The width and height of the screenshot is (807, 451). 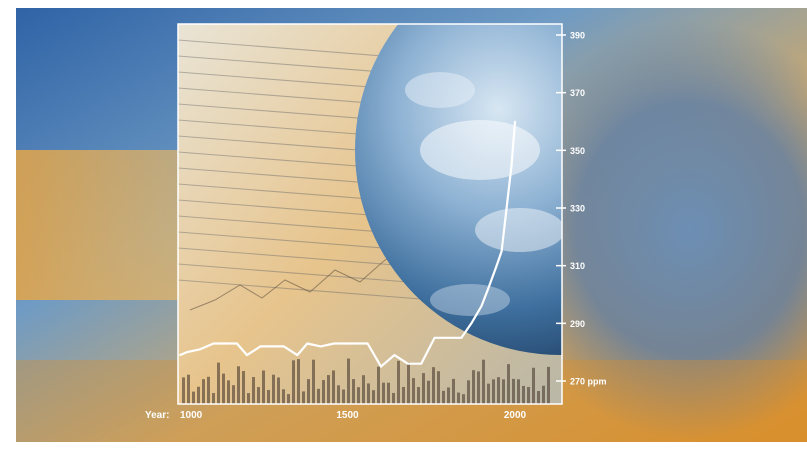 I want to click on x-tick-label: 1000, so click(x=191, y=415).